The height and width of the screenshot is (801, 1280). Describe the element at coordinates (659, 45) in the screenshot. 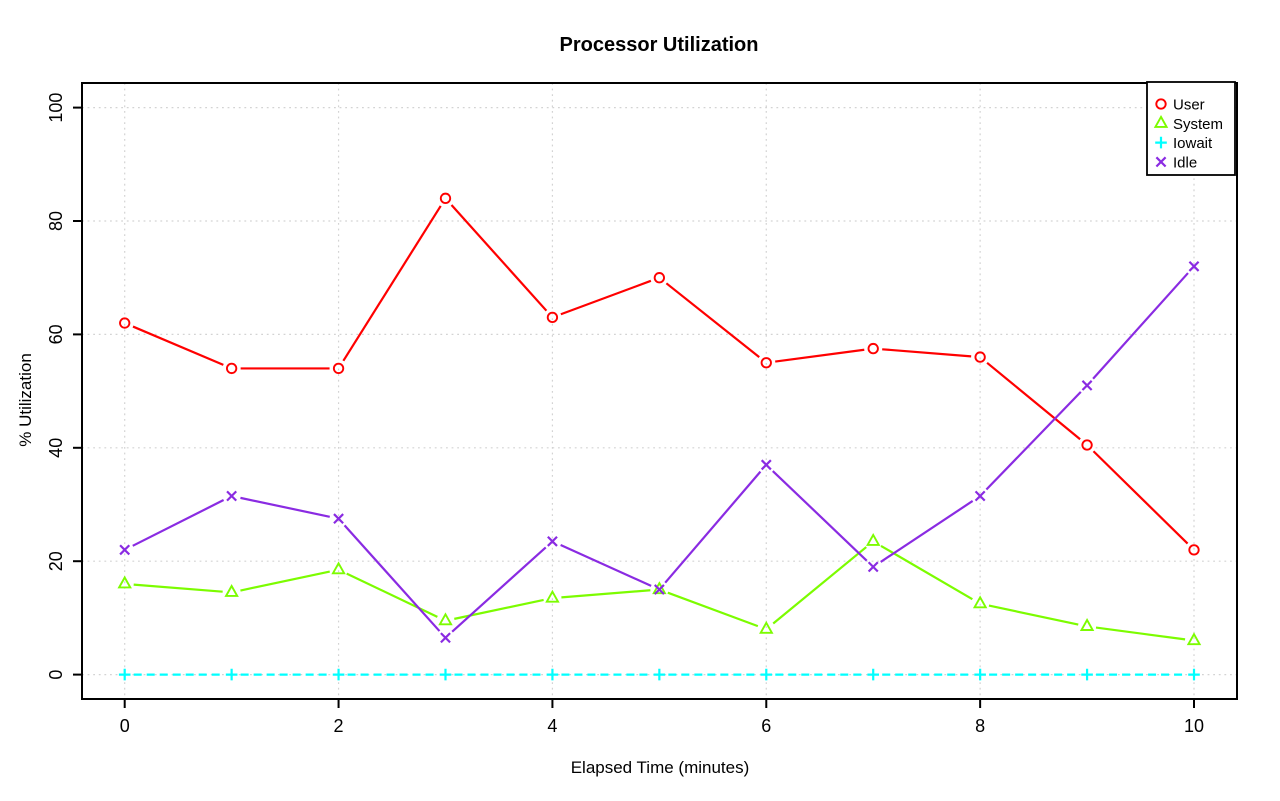

I see `chart-title: Processor Utilization` at that location.